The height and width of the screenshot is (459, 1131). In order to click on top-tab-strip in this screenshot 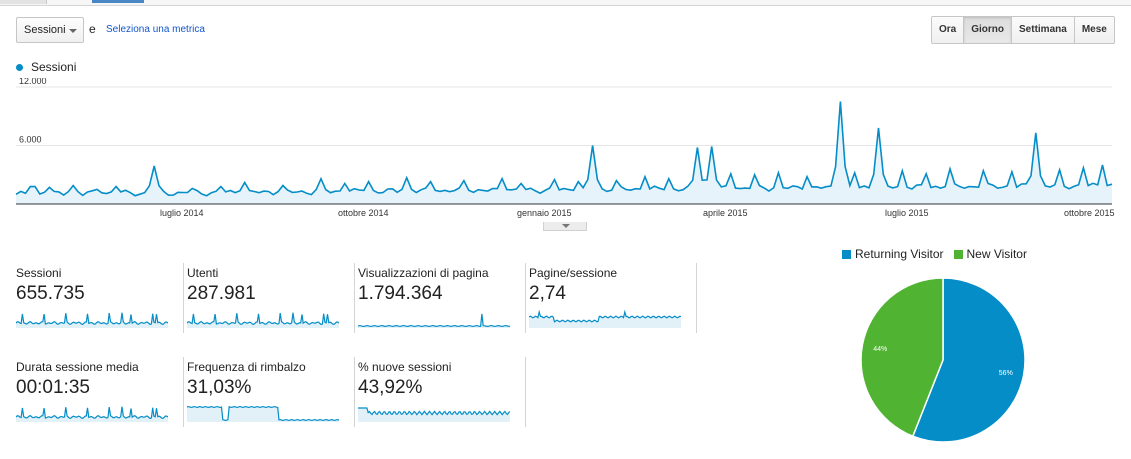, I will do `click(565, 3)`.